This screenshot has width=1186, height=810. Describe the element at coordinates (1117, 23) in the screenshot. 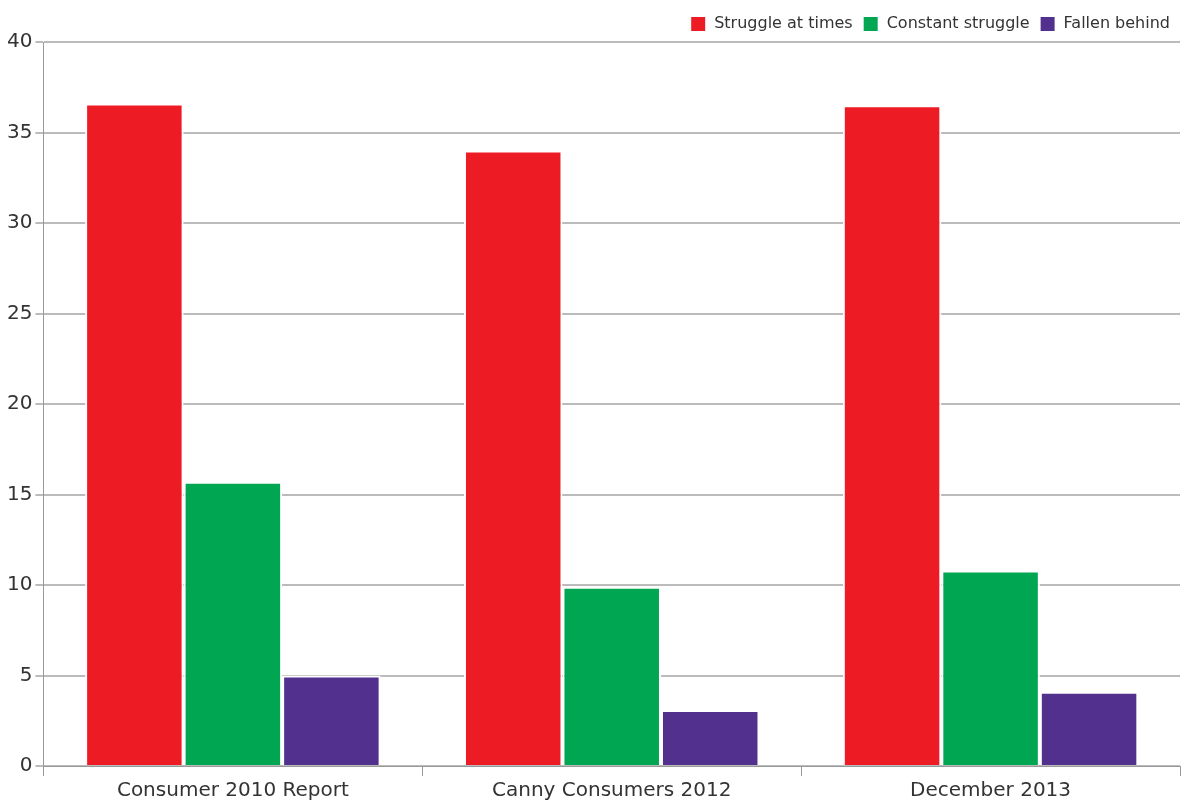

I see `legend-label: Fallen behind` at that location.